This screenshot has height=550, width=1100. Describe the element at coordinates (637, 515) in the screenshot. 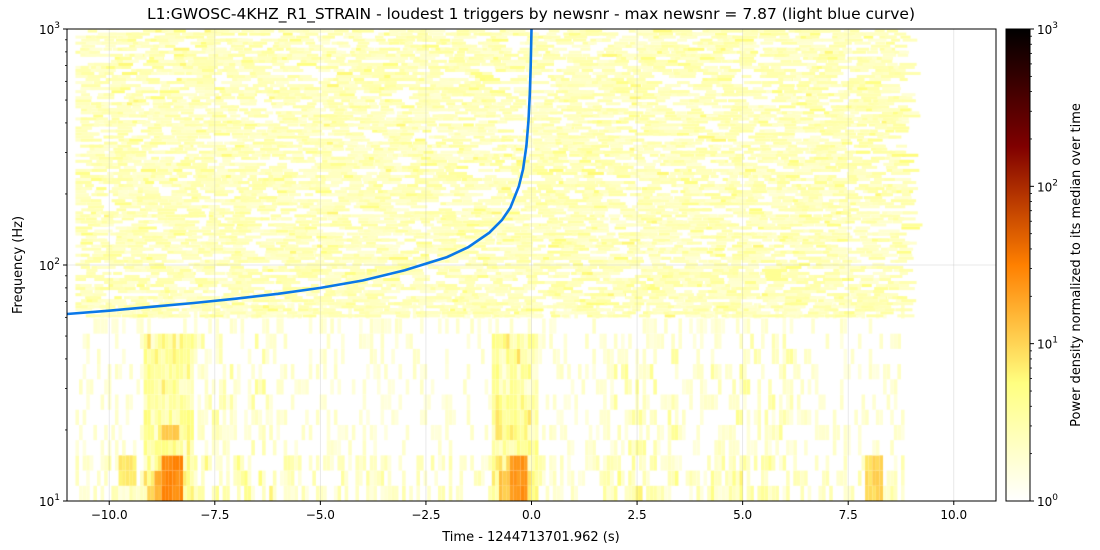

I see `x-tick-label: 2.5` at that location.